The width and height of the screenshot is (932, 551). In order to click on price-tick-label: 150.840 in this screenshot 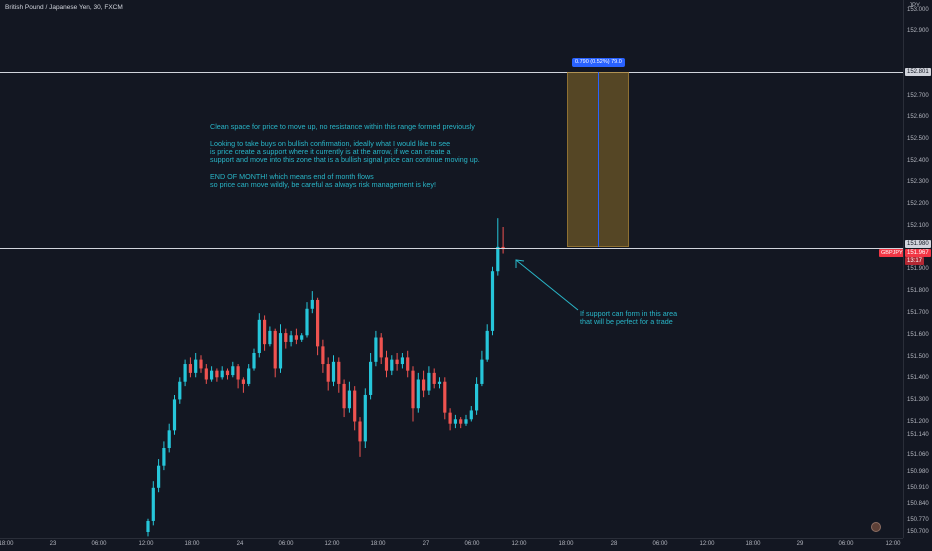, I will do `click(918, 504)`.